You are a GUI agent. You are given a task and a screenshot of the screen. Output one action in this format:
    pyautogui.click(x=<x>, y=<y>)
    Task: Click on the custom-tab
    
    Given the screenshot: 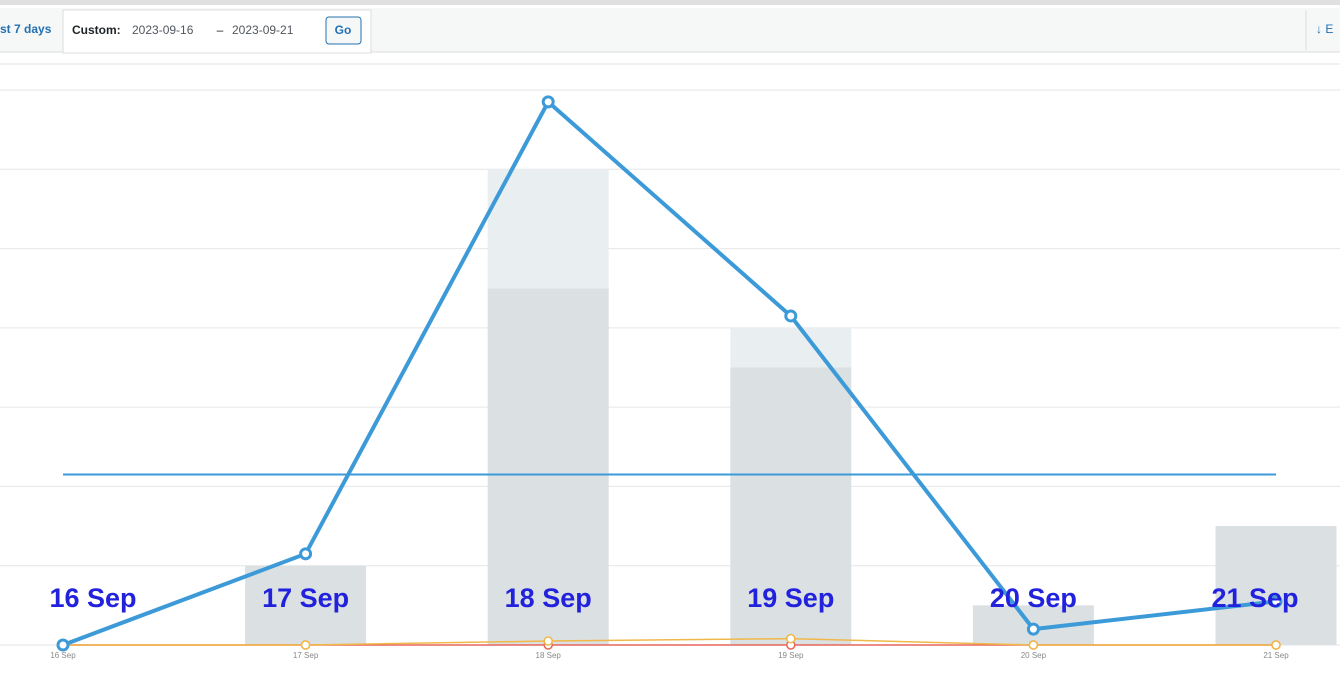 What is the action you would take?
    pyautogui.click(x=217, y=31)
    